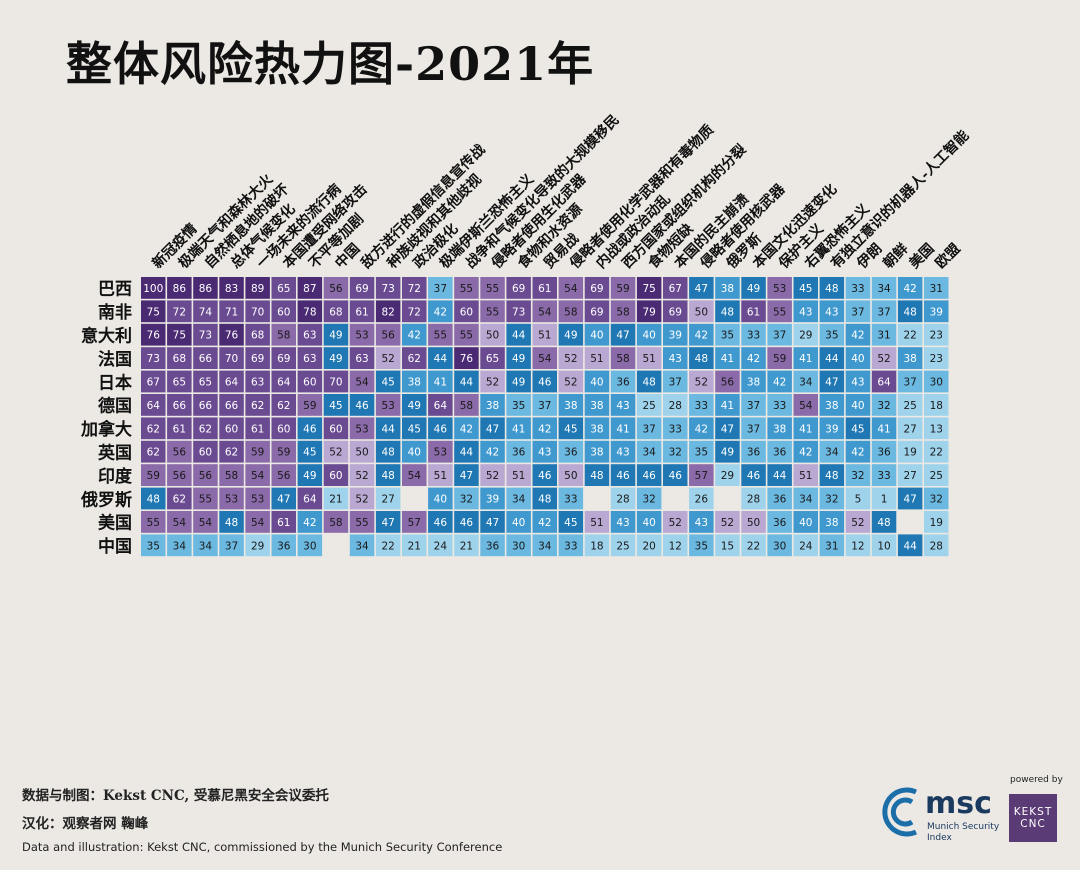  What do you see at coordinates (570, 429) in the screenshot?
I see `cell-value: 45` at bounding box center [570, 429].